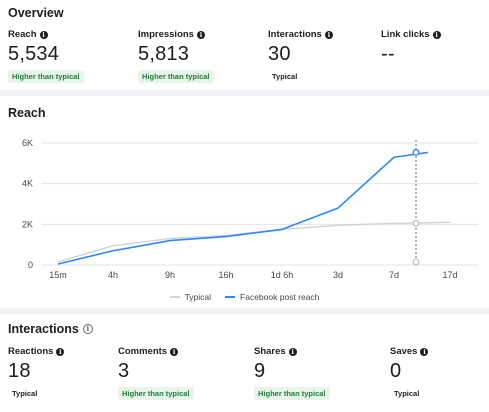 The image size is (489, 412). Describe the element at coordinates (156, 373) in the screenshot. I see `metric-comments: Comments i 3 Higher than typical` at that location.